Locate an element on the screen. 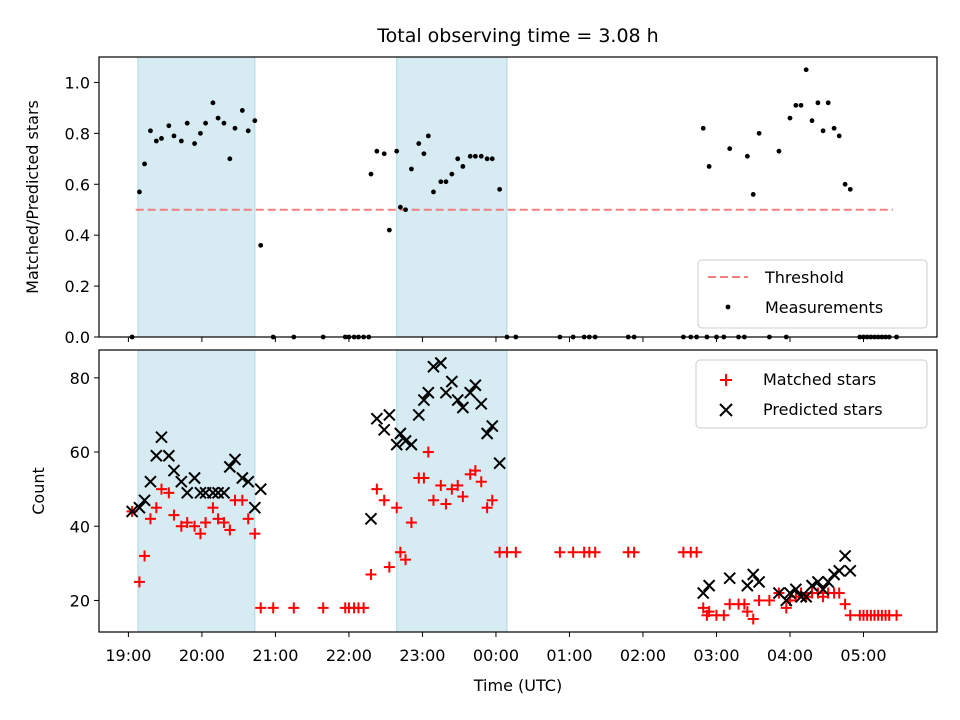  y-tick-label: 0.8 is located at coordinates (77, 133).